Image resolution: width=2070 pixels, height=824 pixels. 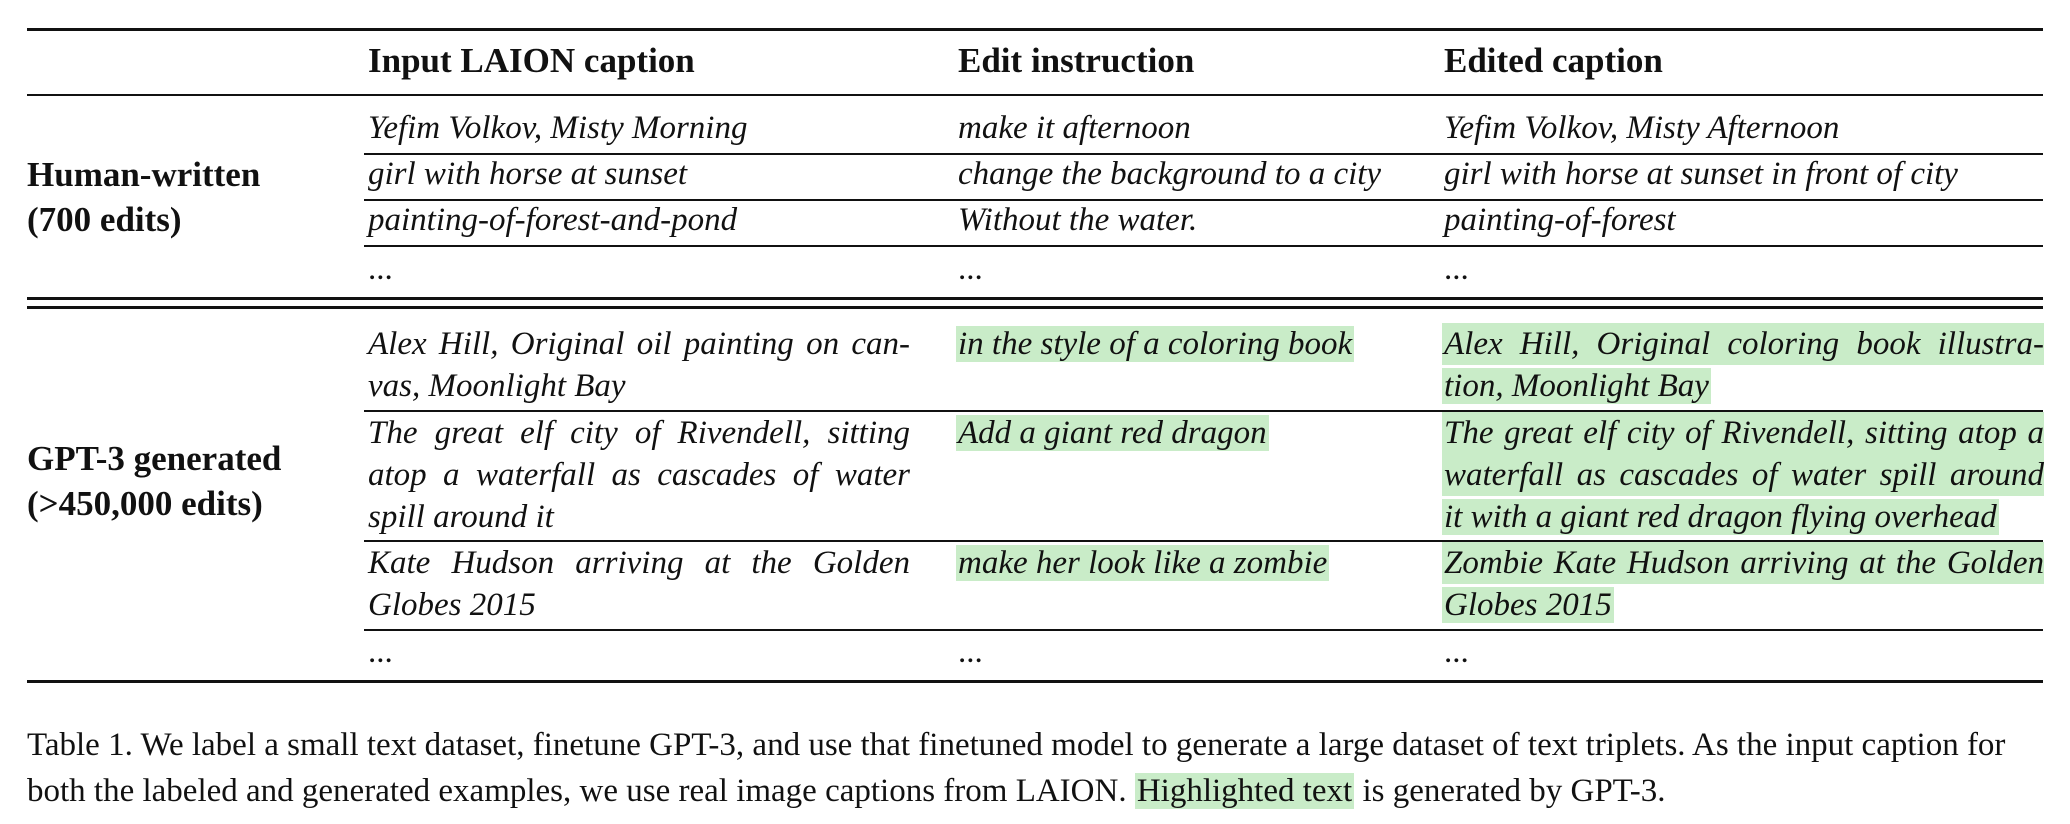 I want to click on header-edit-instruction: Edit instruction, so click(x=1076, y=60).